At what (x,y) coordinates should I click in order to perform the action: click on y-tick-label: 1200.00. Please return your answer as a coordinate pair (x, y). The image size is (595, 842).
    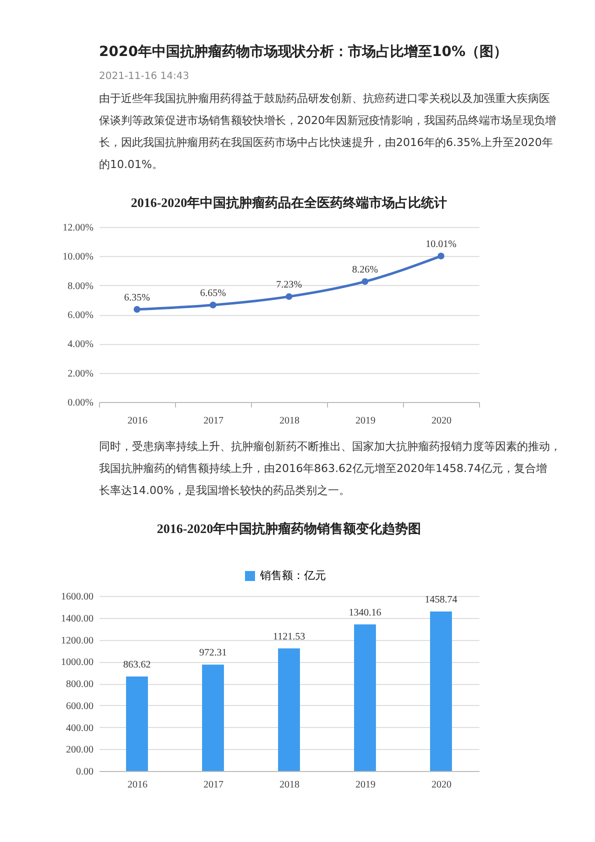
    Looking at the image, I should click on (77, 640).